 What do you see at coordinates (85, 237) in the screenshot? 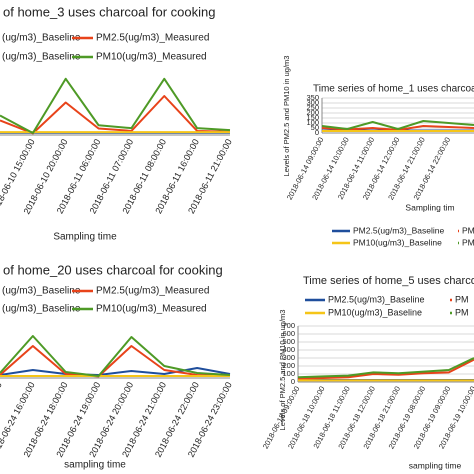
I see `x-axis-label: Sampling time` at bounding box center [85, 237].